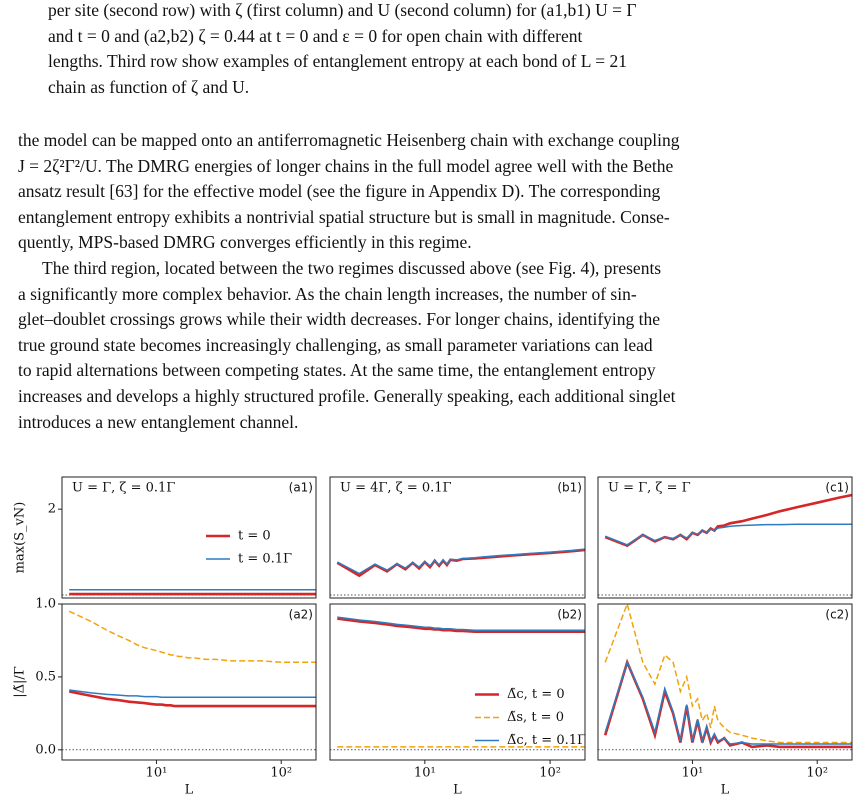 This screenshot has height=800, width=865. Describe the element at coordinates (569, 615) in the screenshot. I see `panel-label: (b2)` at that location.